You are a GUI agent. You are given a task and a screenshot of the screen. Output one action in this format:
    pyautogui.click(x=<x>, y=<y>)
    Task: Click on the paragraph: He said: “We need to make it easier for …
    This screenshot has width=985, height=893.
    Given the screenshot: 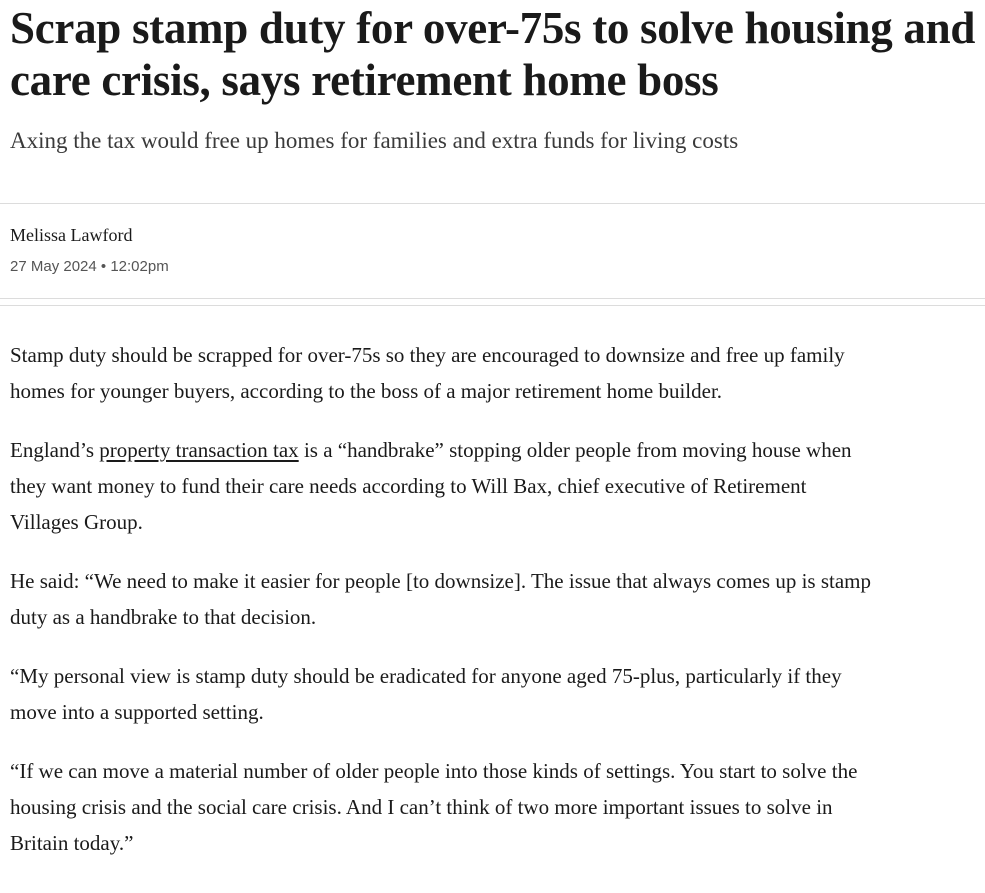 What is the action you would take?
    pyautogui.click(x=445, y=599)
    